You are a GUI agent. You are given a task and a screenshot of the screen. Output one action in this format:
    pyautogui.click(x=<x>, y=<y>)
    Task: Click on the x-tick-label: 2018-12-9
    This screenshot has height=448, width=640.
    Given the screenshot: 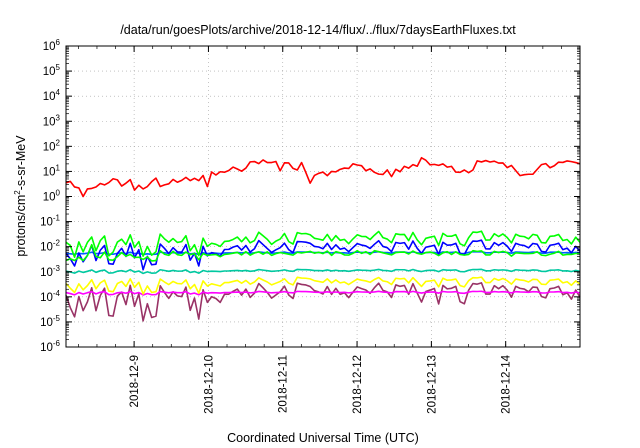 What is the action you would take?
    pyautogui.click(x=135, y=381)
    